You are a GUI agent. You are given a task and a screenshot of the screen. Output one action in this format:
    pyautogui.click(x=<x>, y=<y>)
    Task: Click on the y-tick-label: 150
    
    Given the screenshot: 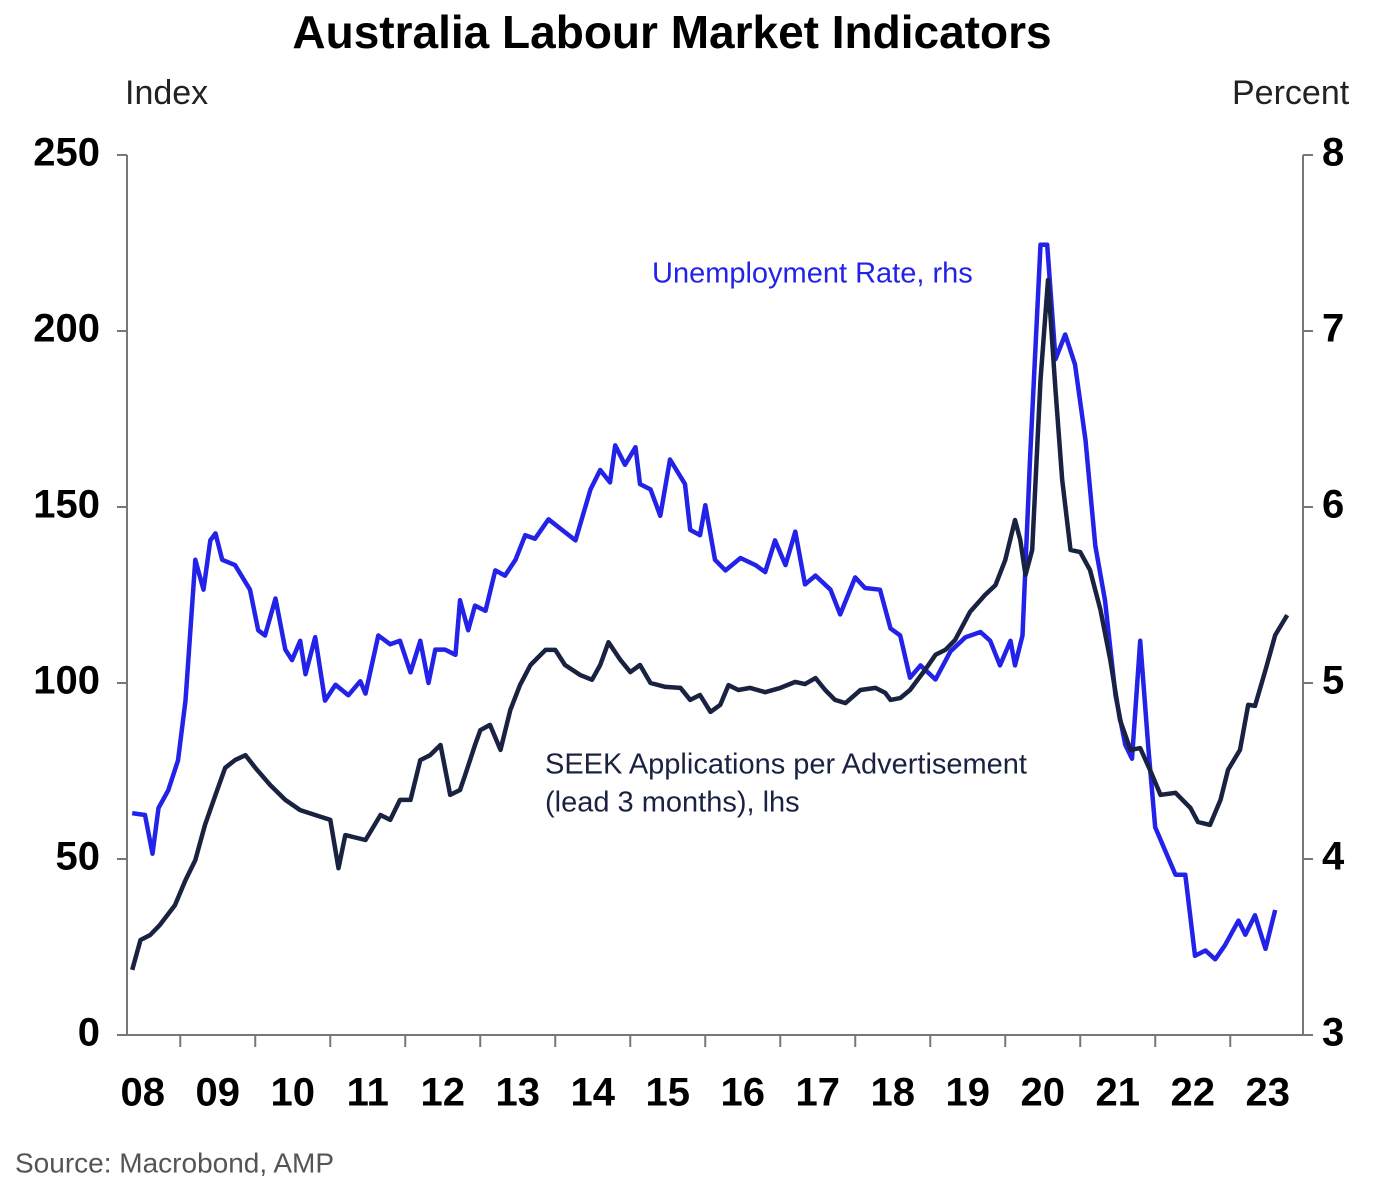 What is the action you would take?
    pyautogui.click(x=66, y=505)
    